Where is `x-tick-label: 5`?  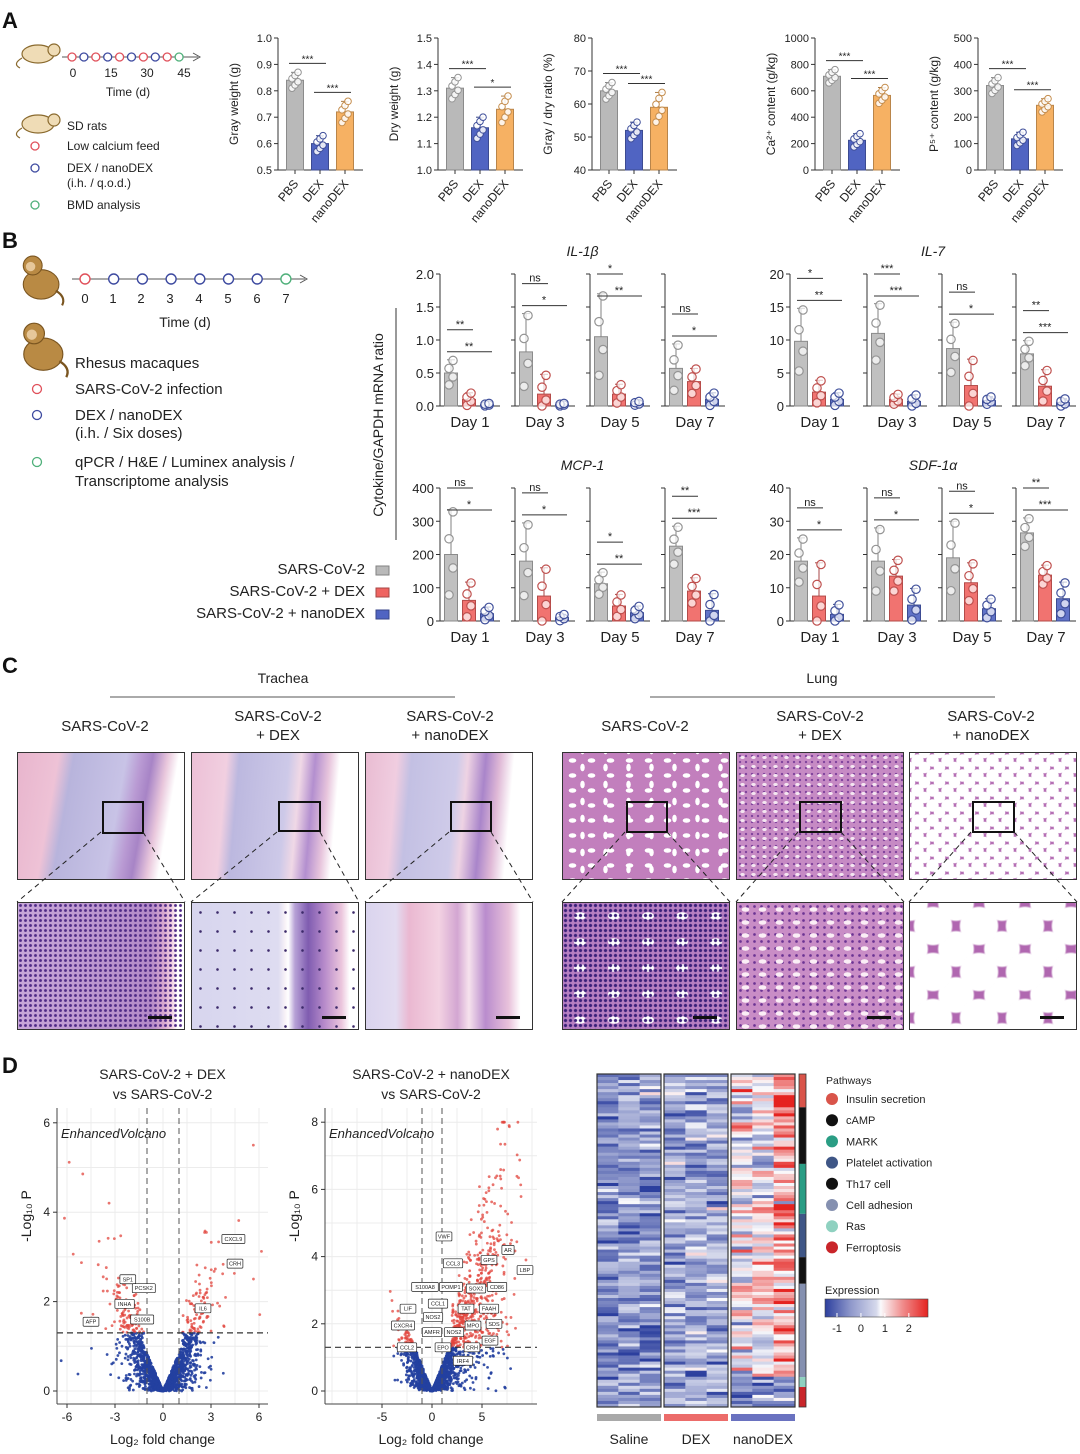
x-tick-label: 5 is located at coordinates (482, 1417).